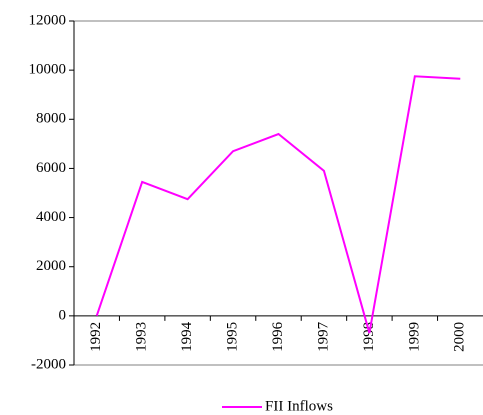 The height and width of the screenshot is (415, 483). Describe the element at coordinates (323, 336) in the screenshot. I see `x-tick-label: 1997` at that location.